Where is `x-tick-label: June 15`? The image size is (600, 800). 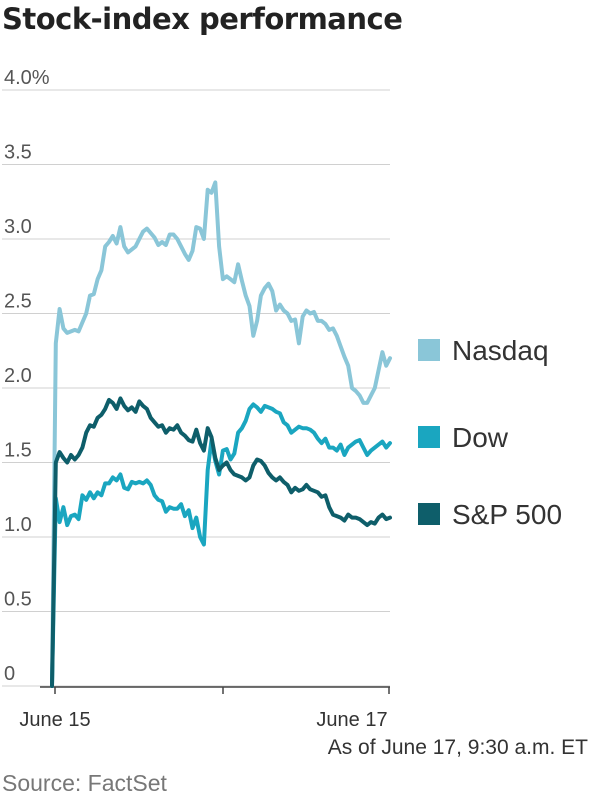 x-tick-label: June 15 is located at coordinates (54, 720).